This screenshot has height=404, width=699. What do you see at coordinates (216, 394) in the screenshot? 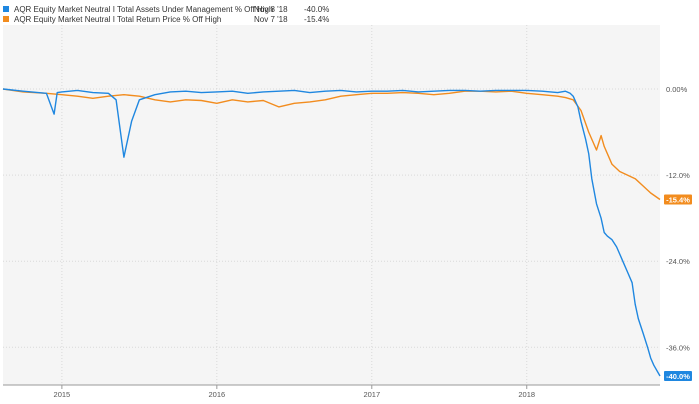
I see `x-tick-label: 2016` at bounding box center [216, 394].